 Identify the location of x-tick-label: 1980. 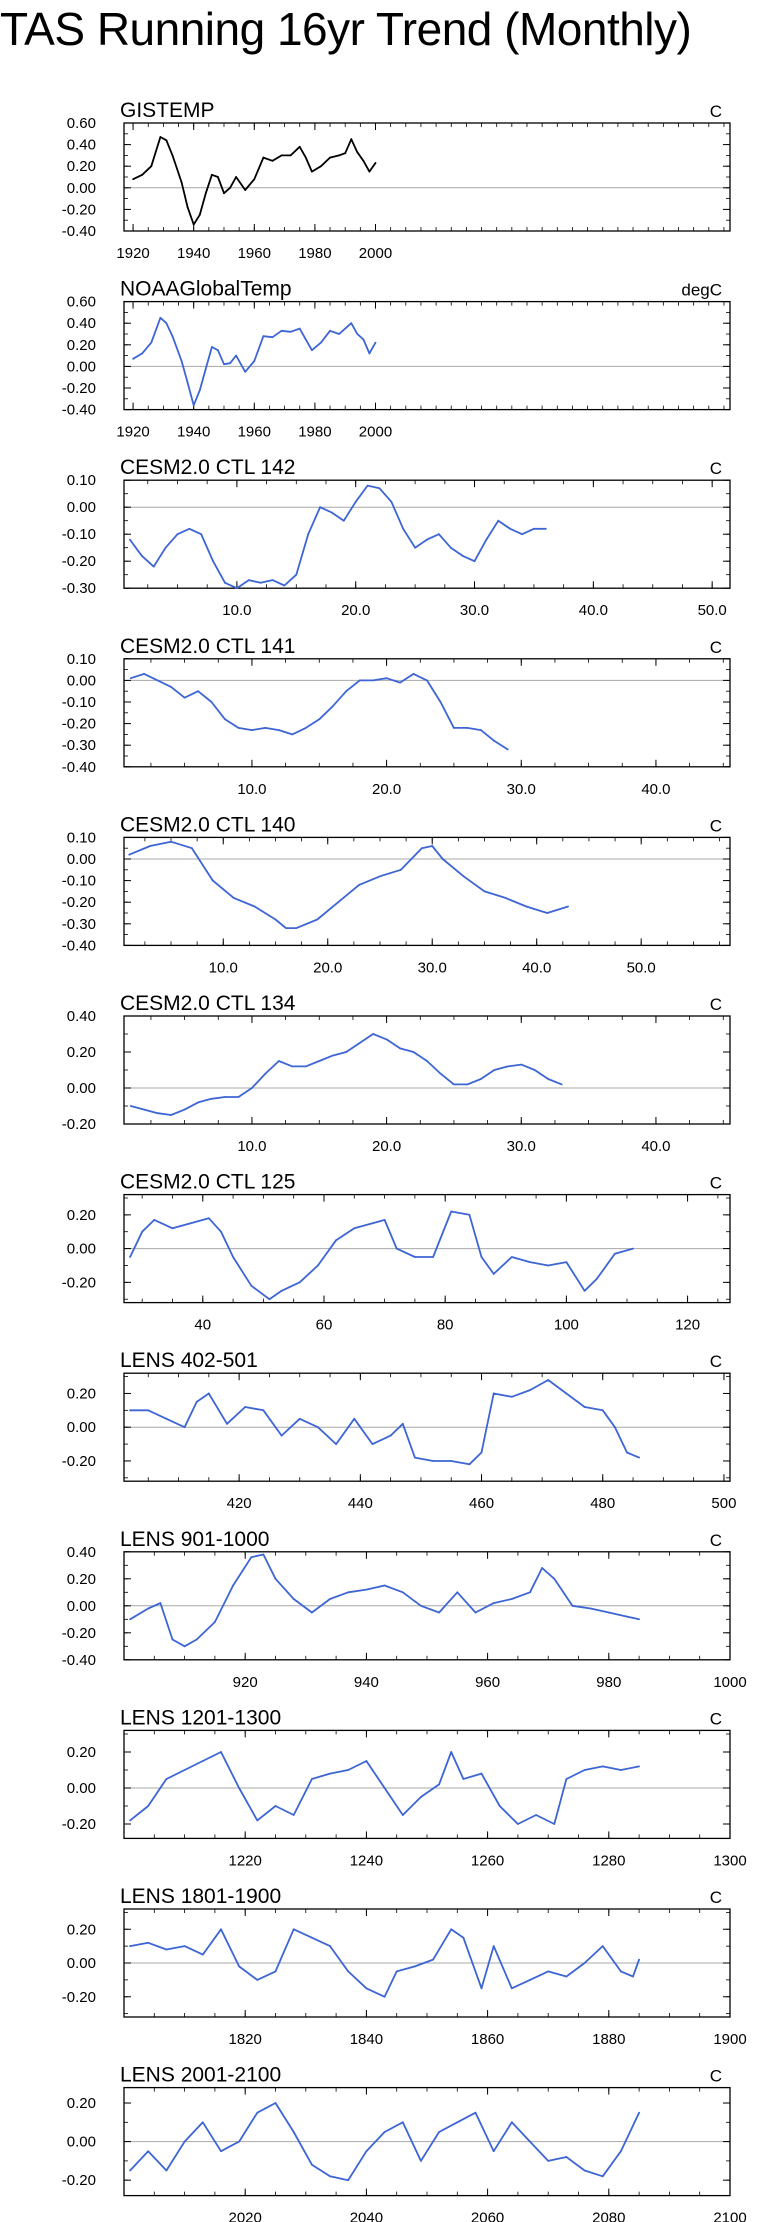
(314, 253).